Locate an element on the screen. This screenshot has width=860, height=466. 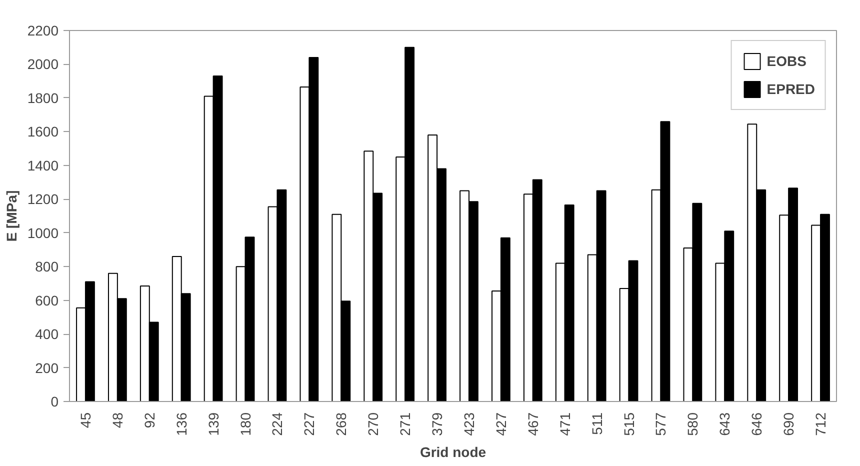
x-tick-label: 139 is located at coordinates (213, 424).